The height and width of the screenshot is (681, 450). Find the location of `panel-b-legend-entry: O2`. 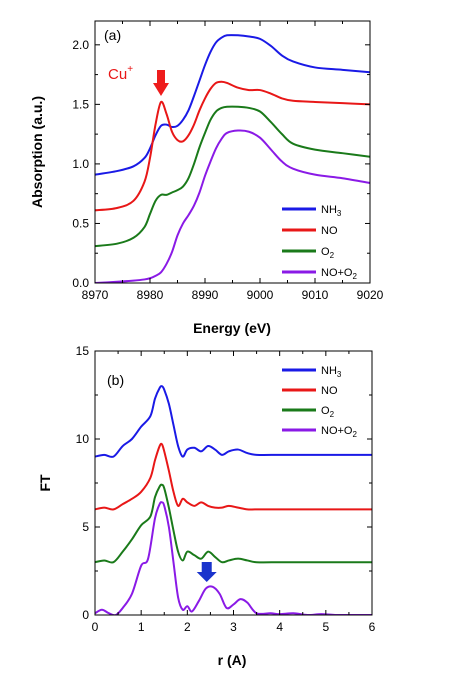

panel-b-legend-entry: O2 is located at coordinates (328, 412).